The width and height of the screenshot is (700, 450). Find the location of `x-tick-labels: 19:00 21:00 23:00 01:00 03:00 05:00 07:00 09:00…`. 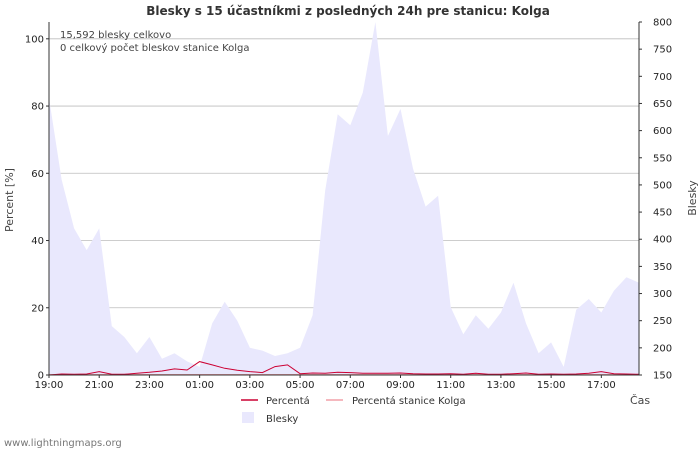

x-tick-labels: 19:00 21:00 23:00 01:00 03:00 05:00 07:00 09:00… is located at coordinates (325, 383).